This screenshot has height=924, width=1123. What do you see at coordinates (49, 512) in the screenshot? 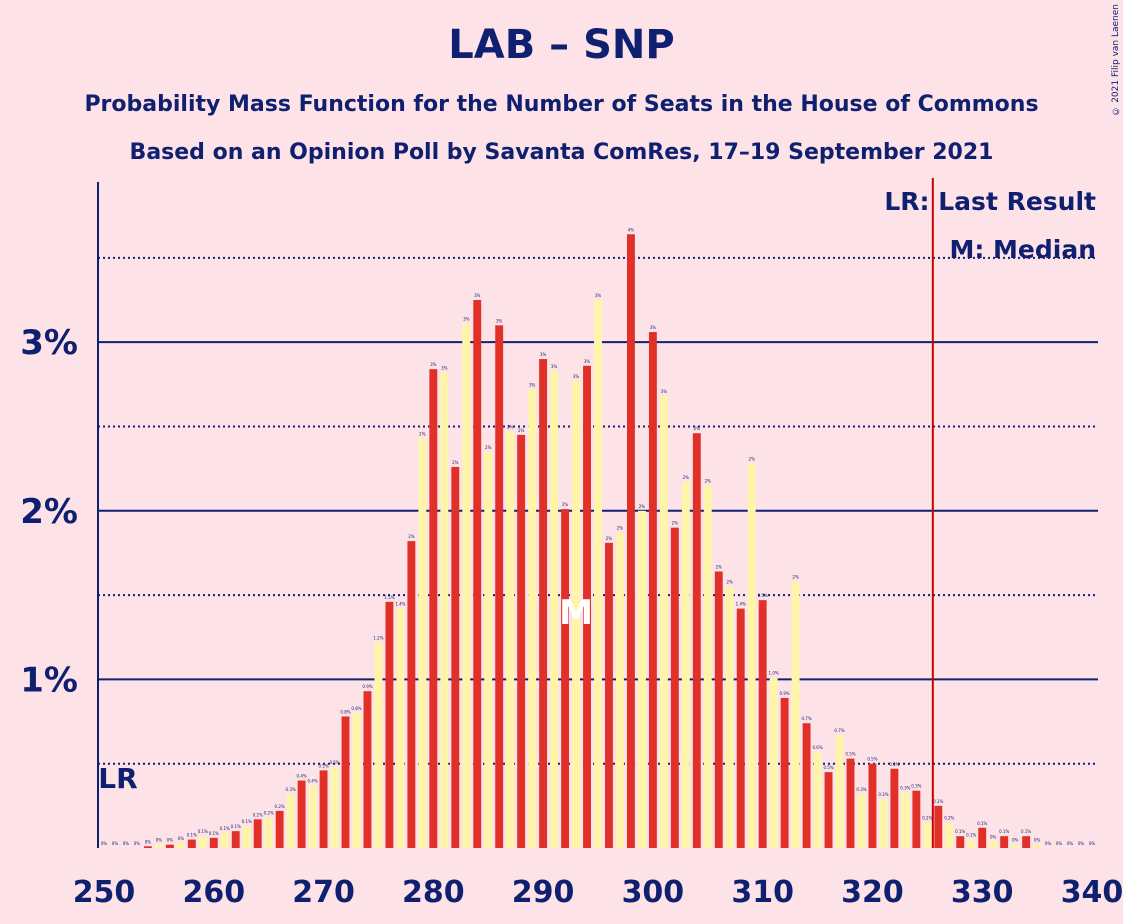
I see `y-tick-label: 2%` at bounding box center [49, 512].